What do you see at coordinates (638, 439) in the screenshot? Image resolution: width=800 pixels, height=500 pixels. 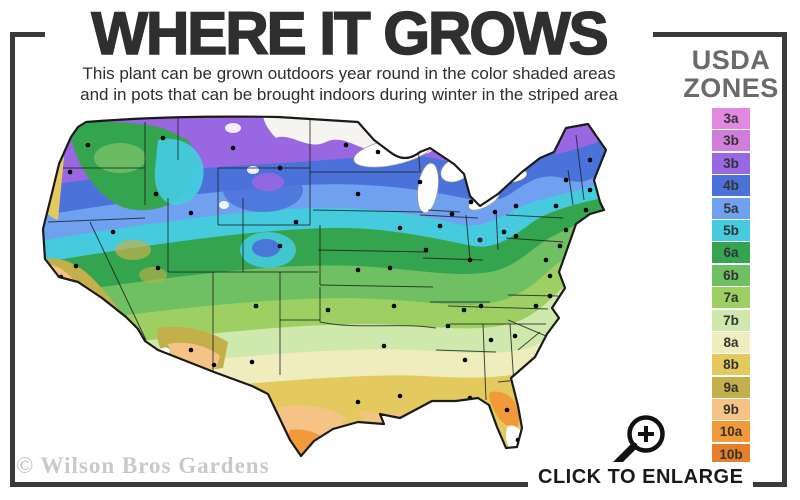 I see `magnifier-plus-icon` at bounding box center [638, 439].